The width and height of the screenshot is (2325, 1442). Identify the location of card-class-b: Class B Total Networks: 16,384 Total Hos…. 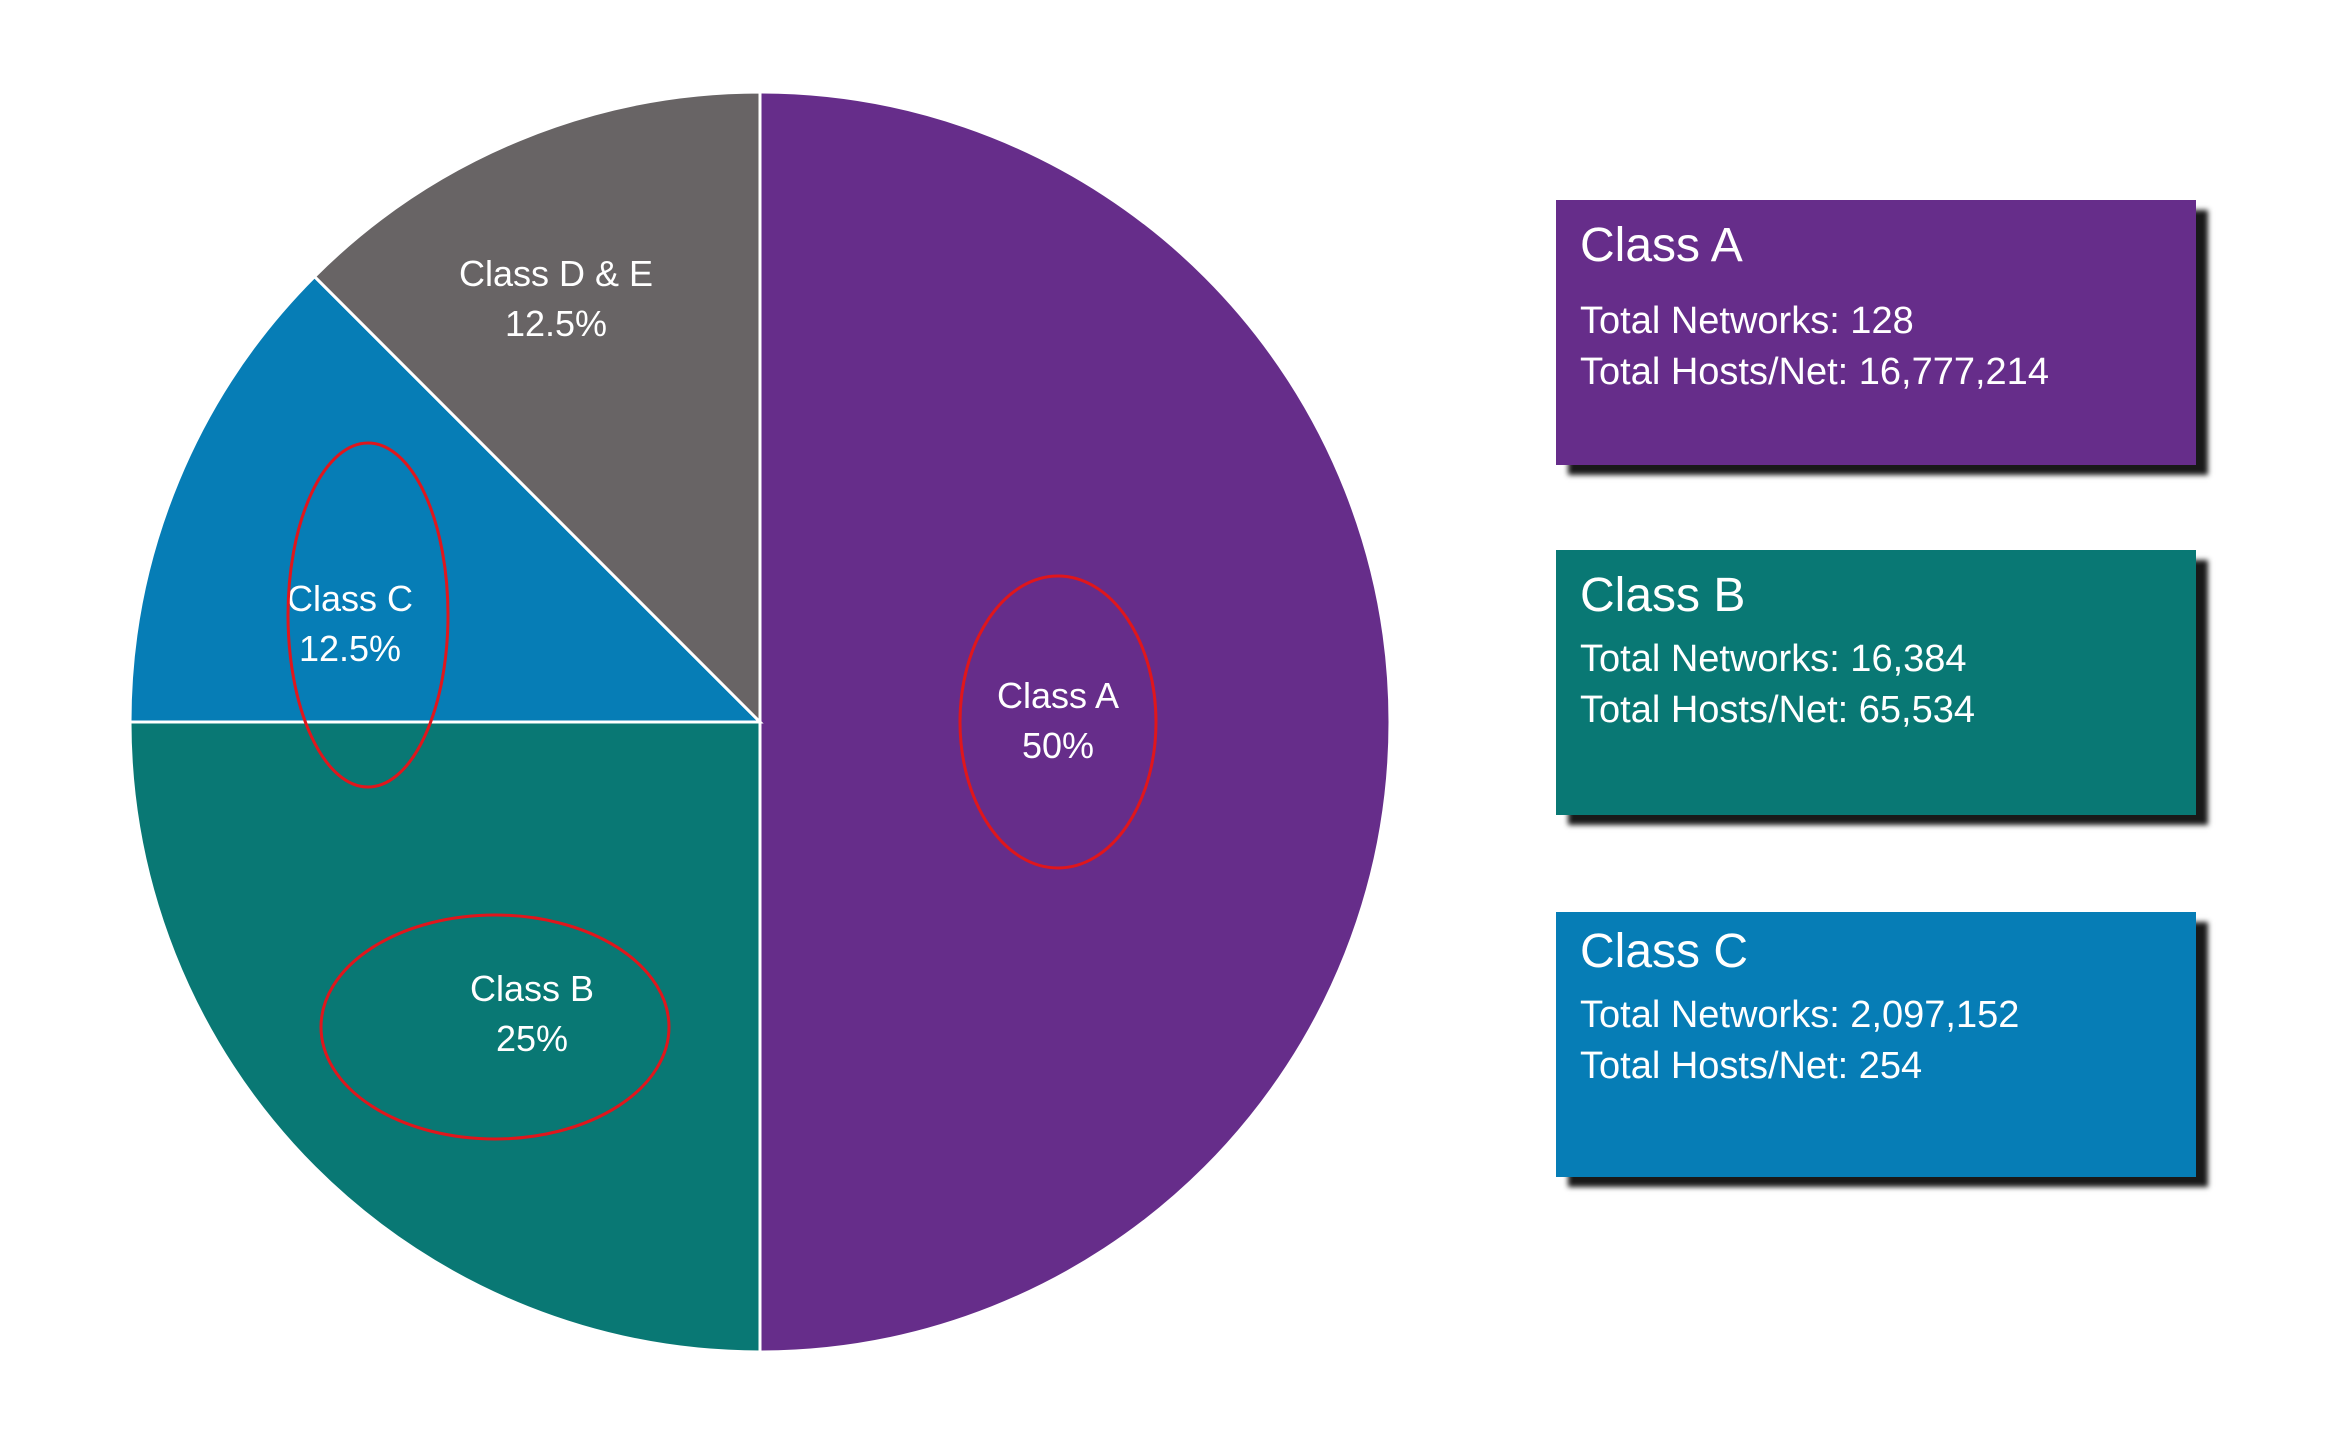
(1876, 682).